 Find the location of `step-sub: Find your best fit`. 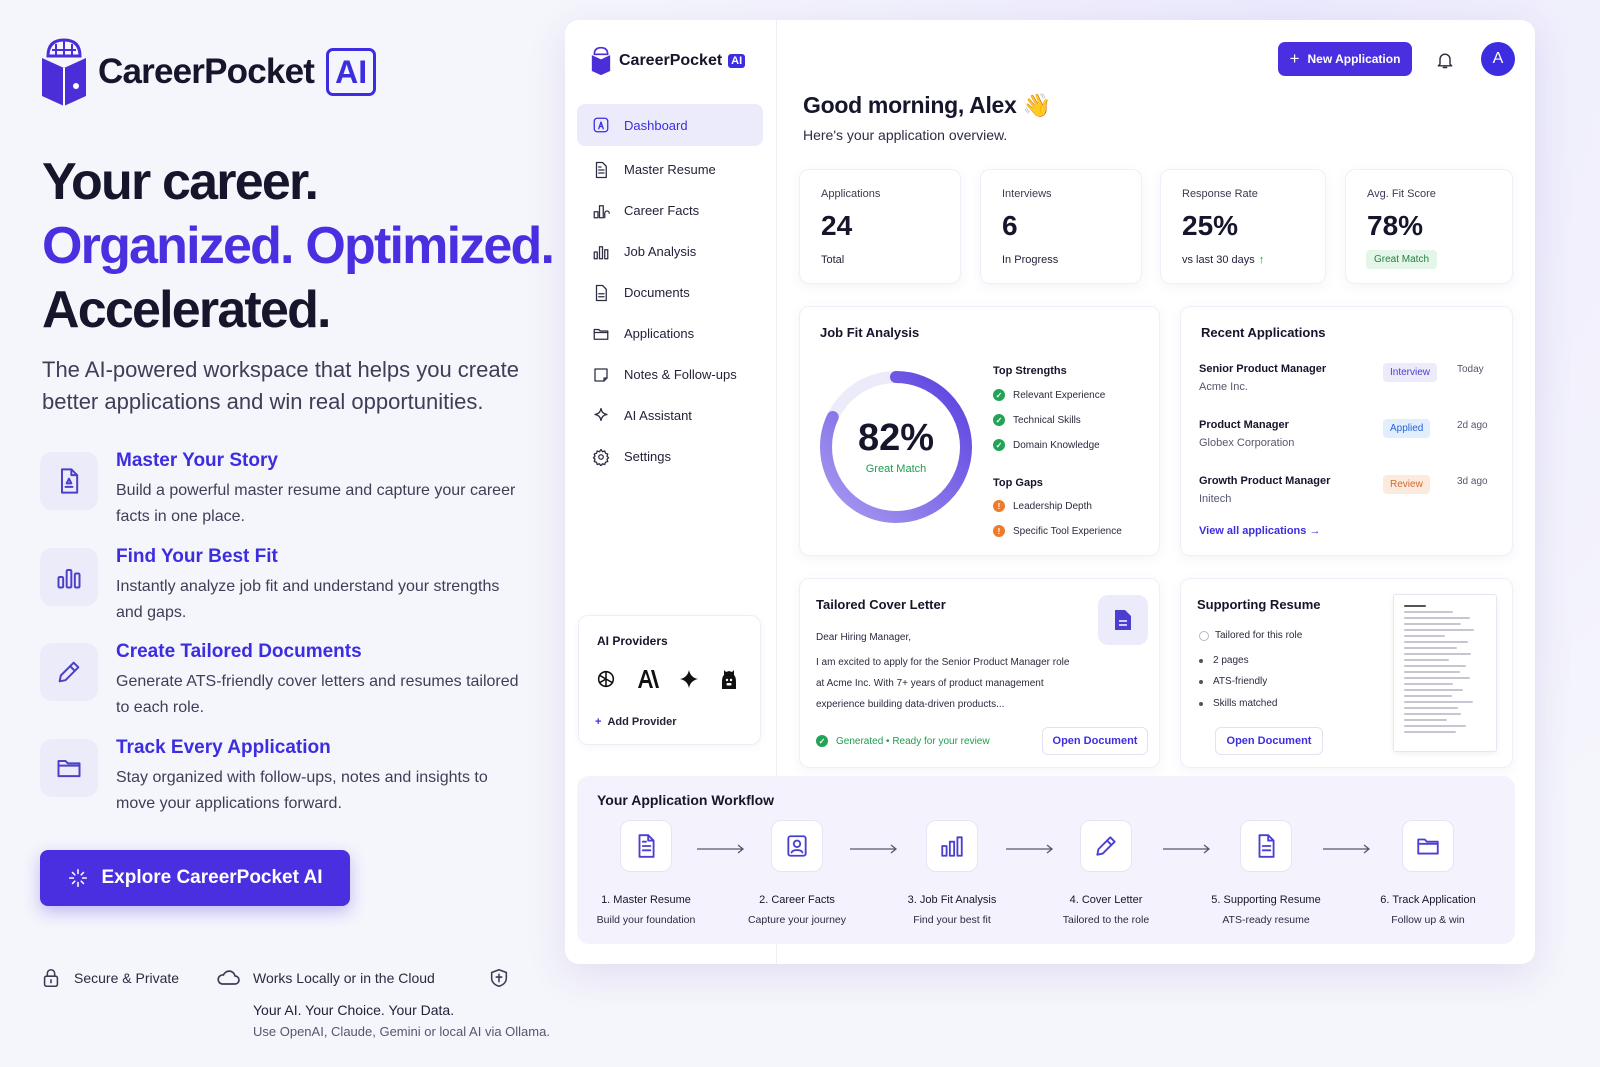

step-sub: Find your best fit is located at coordinates (952, 920).